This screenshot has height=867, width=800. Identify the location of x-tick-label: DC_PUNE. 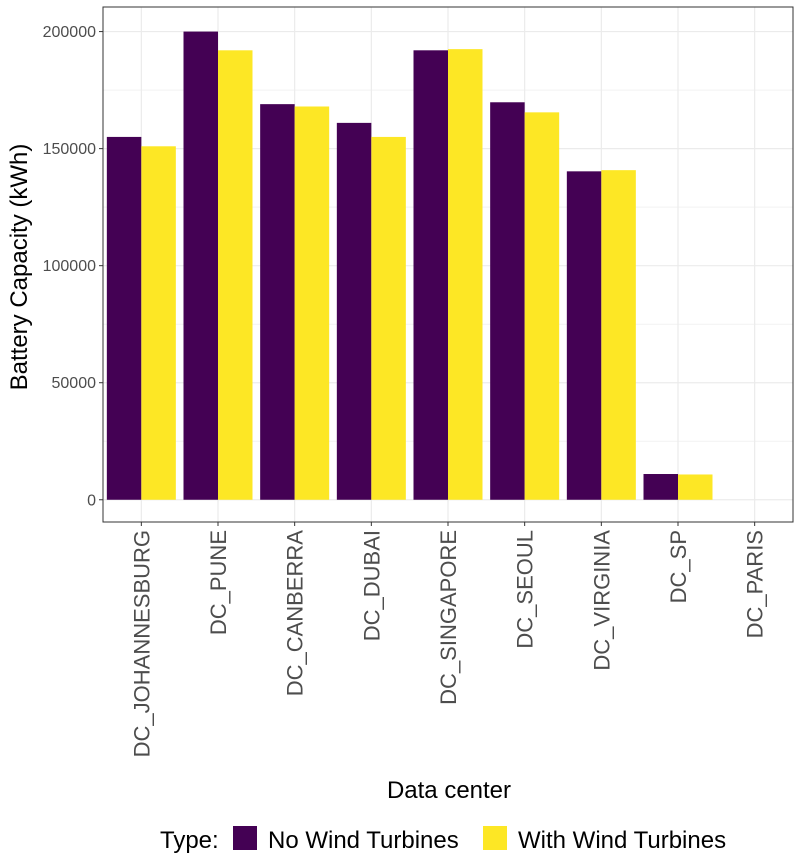
(218, 582).